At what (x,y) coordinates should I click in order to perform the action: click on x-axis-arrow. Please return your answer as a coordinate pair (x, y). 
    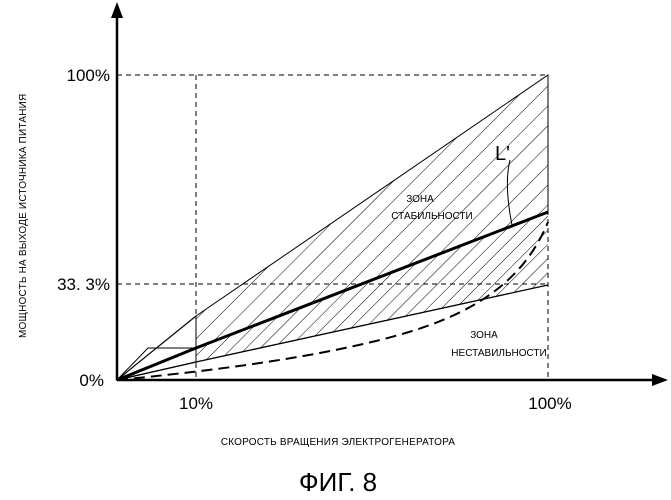
    Looking at the image, I should click on (660, 380).